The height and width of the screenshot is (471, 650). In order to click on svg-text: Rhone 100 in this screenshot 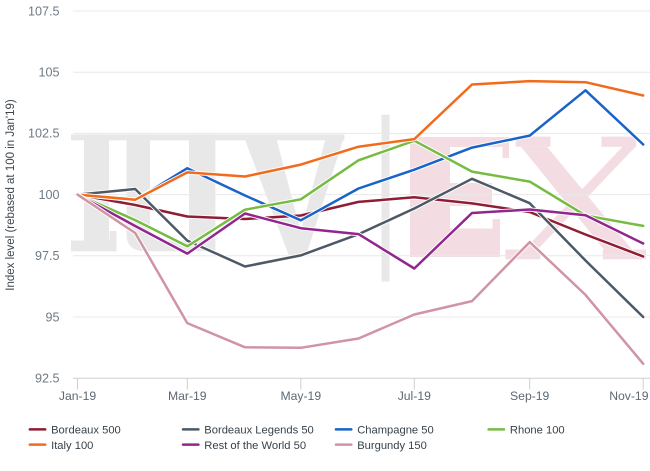, I will do `click(537, 431)`.